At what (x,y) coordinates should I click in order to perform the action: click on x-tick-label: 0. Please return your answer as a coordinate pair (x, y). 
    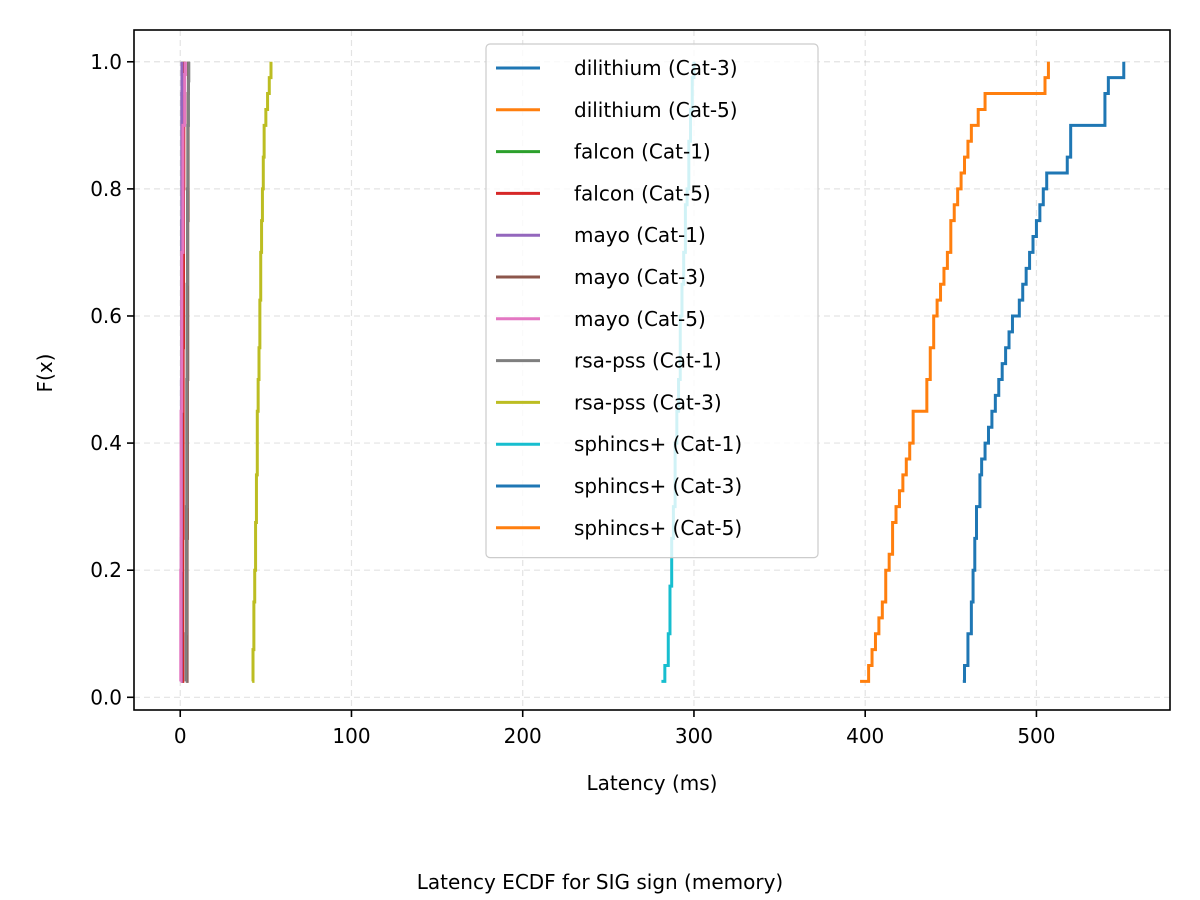
    Looking at the image, I should click on (180, 736).